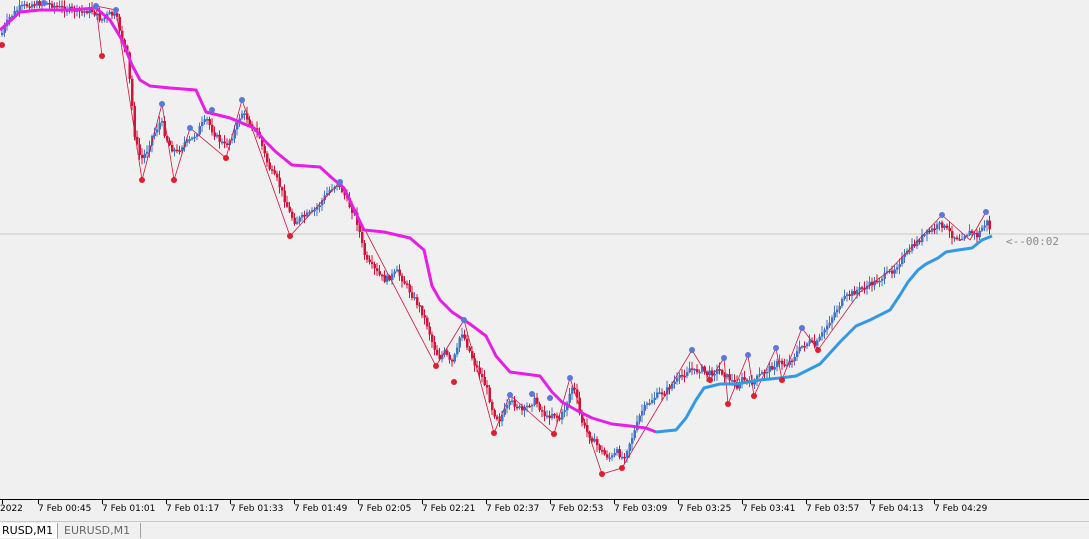  I want to click on time-tick-label: 7 Feb 02:21, so click(449, 509).